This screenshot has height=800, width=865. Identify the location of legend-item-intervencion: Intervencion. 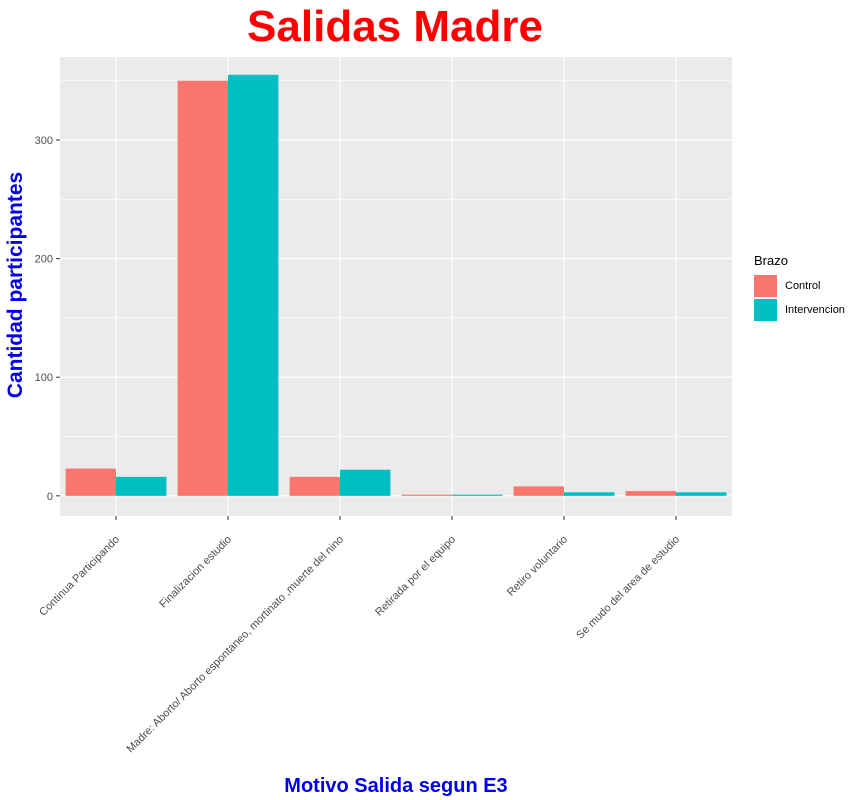
(799, 310).